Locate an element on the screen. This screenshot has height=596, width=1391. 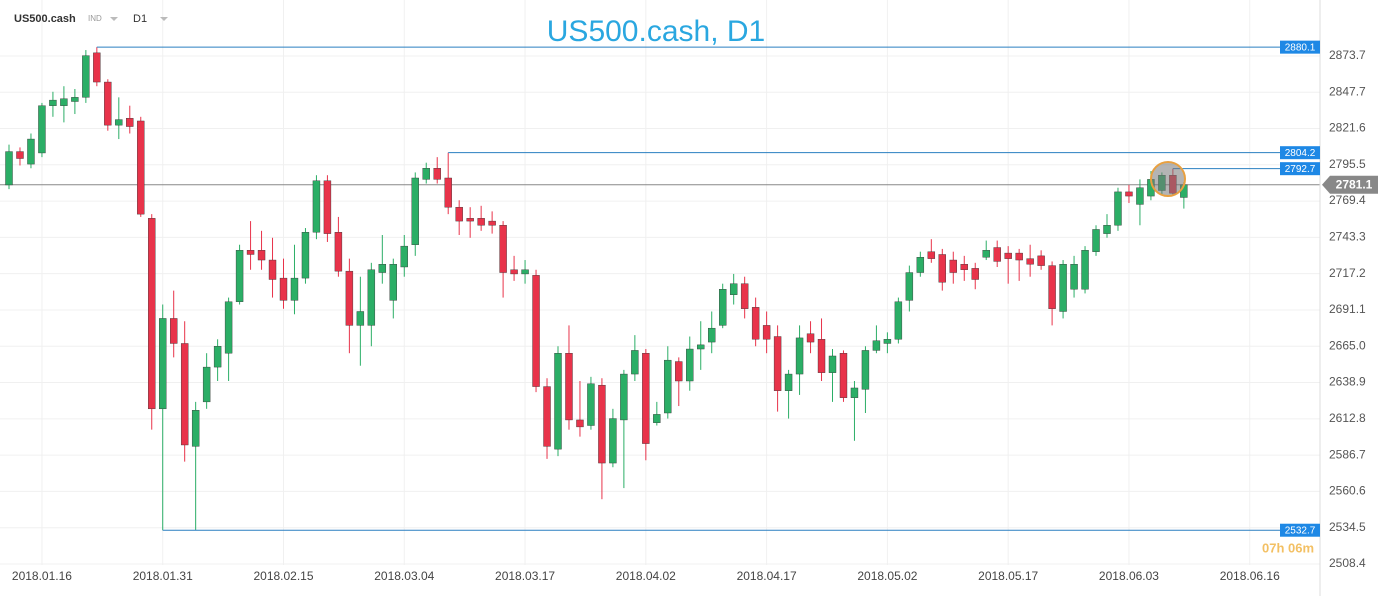
x-tick-label: 2018.03.04 is located at coordinates (404, 576).